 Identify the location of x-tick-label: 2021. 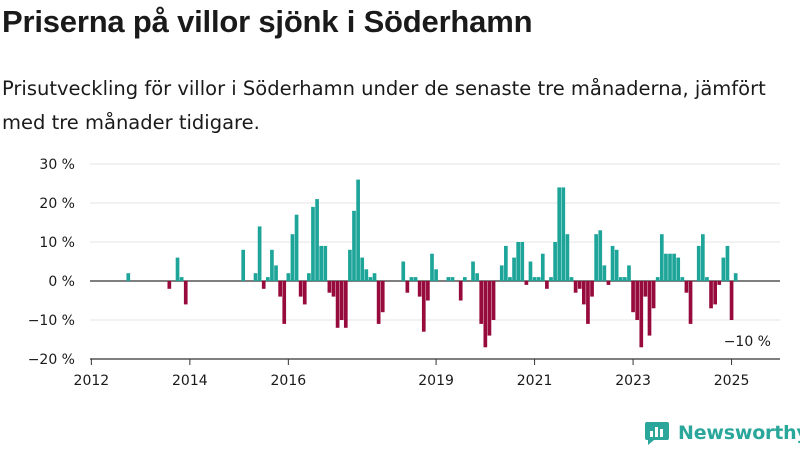
(535, 381).